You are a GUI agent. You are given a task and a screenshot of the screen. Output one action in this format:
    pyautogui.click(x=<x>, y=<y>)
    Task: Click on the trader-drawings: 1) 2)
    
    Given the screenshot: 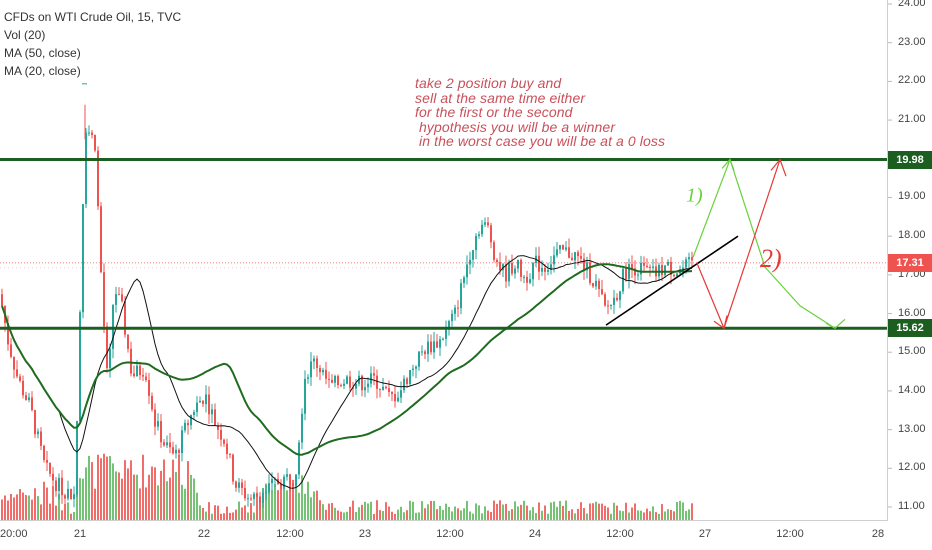 What is the action you would take?
    pyautogui.click(x=725, y=243)
    